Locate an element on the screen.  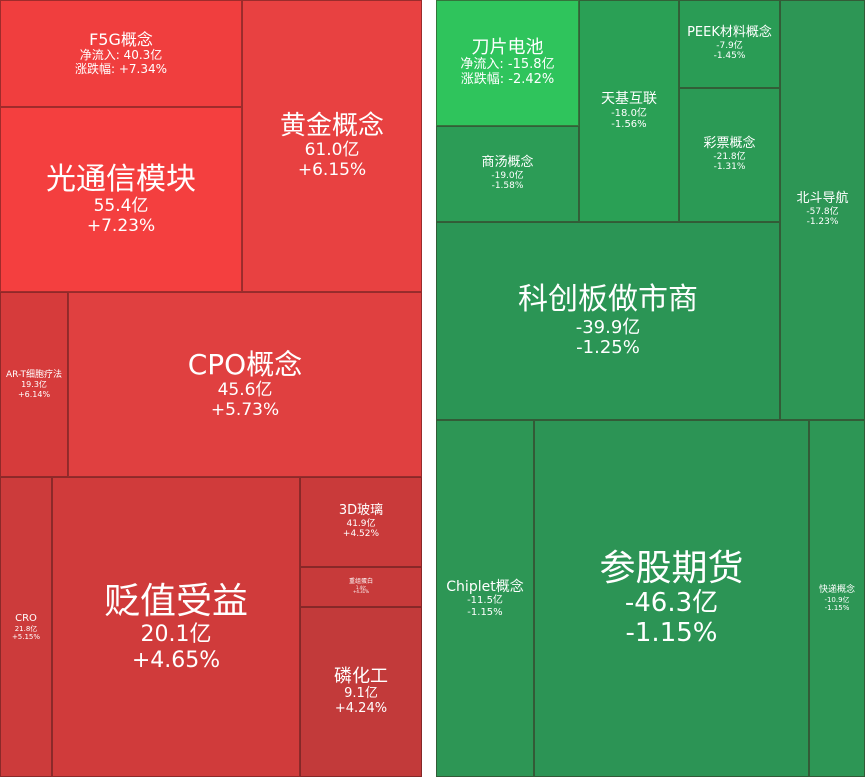
sector-stat: 净流入: -15.8亿 is located at coordinates (507, 65).